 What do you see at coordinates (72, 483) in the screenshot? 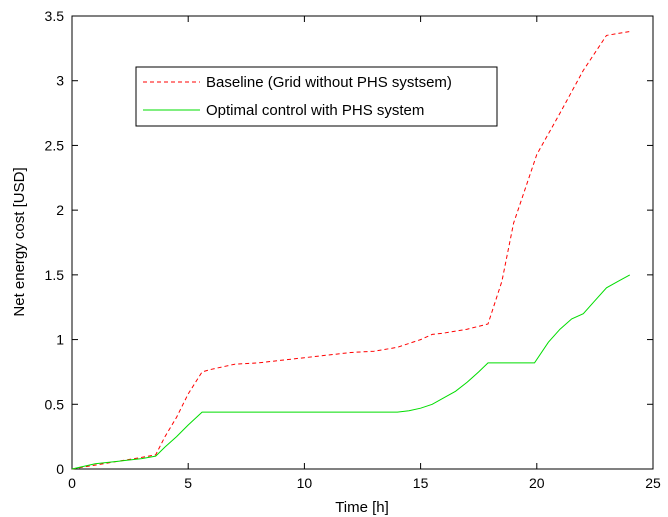
I see `x-tick-label: 0` at bounding box center [72, 483].